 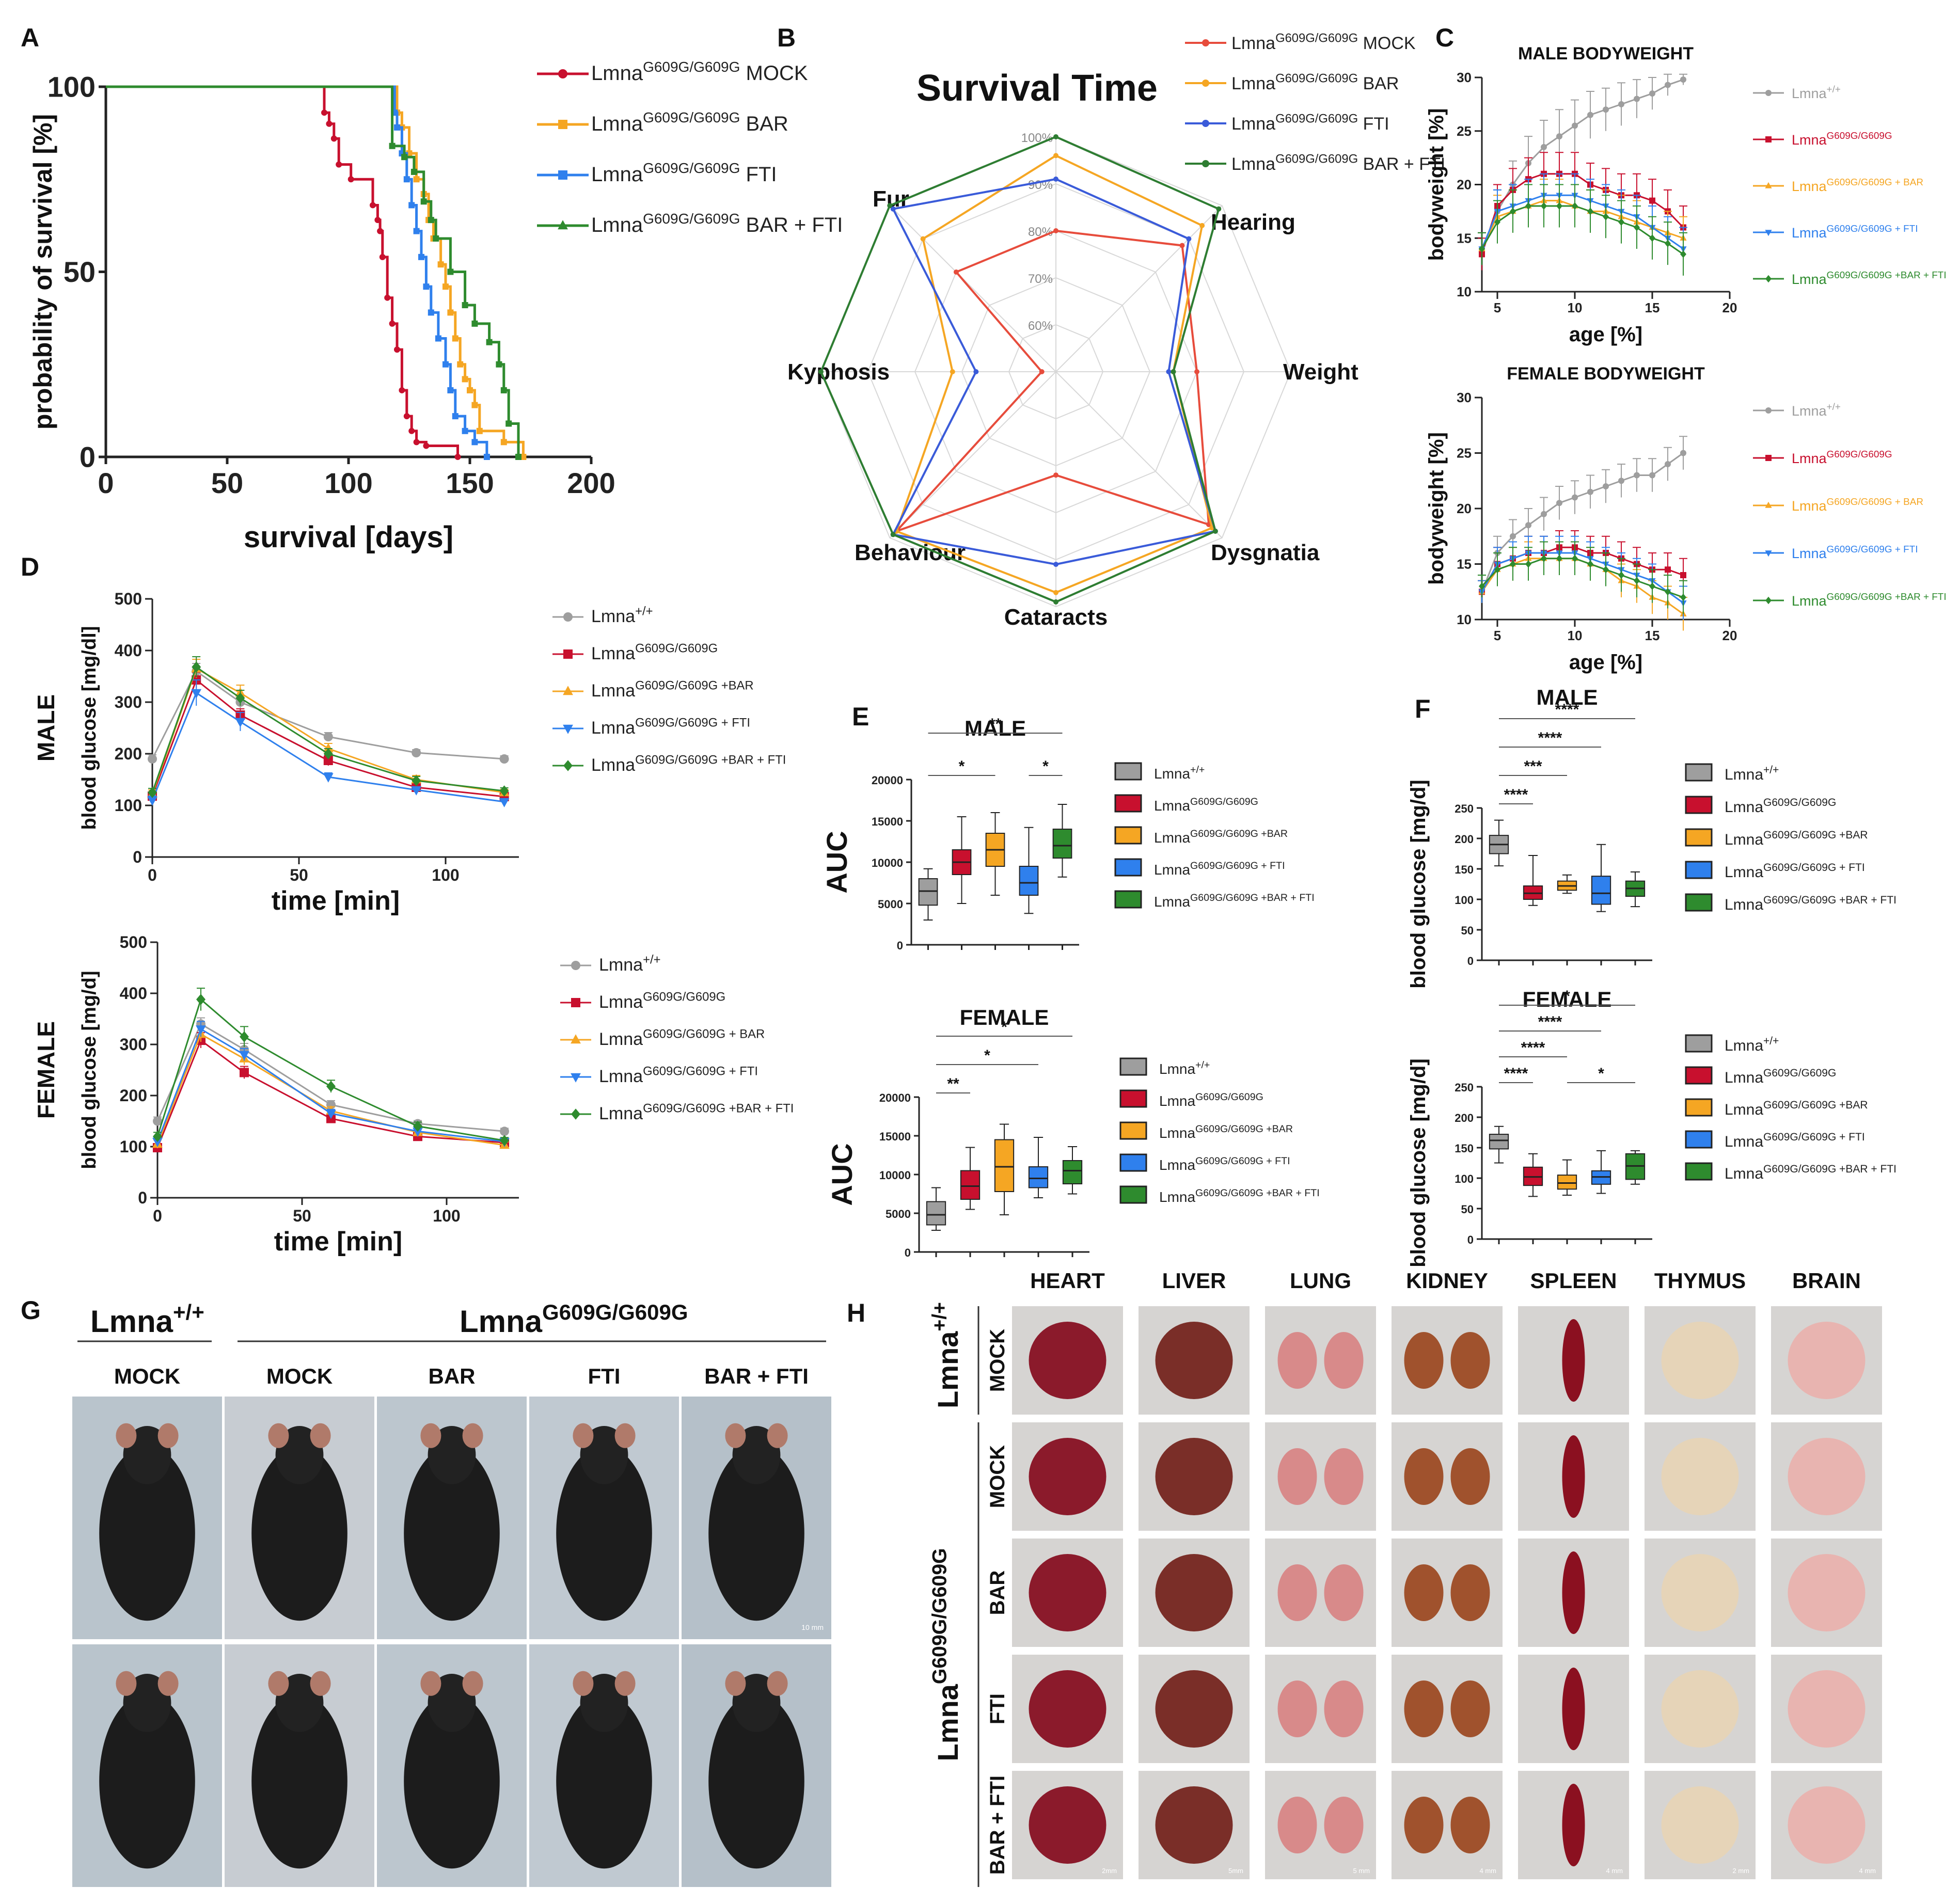 What do you see at coordinates (1780, 1076) in the screenshot?
I see `female-fasting-glucose-legend-label: LmnaG609G/G609G` at bounding box center [1780, 1076].